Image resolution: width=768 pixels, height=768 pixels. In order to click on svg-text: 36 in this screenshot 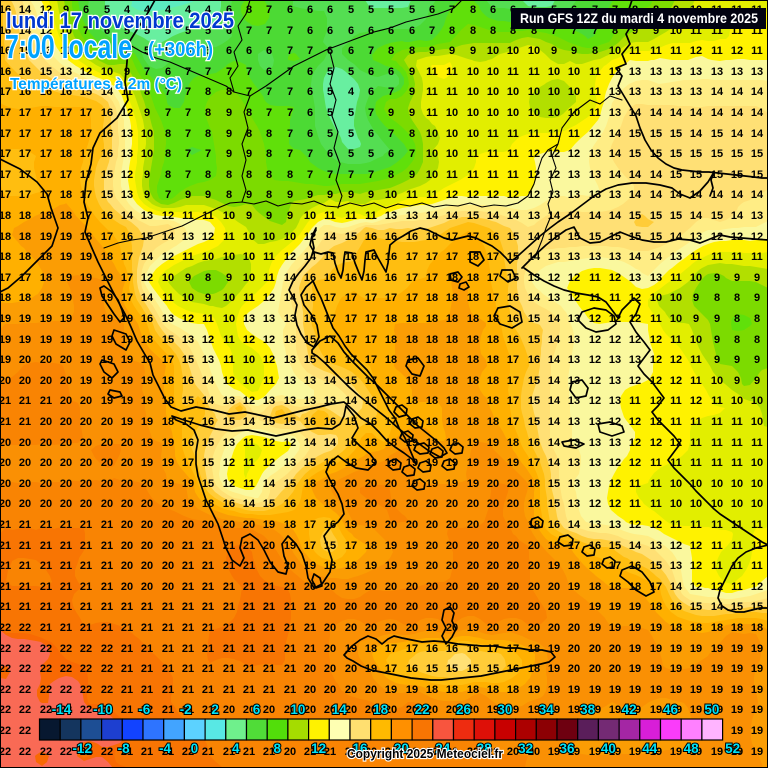, I will do `click(567, 748)`.